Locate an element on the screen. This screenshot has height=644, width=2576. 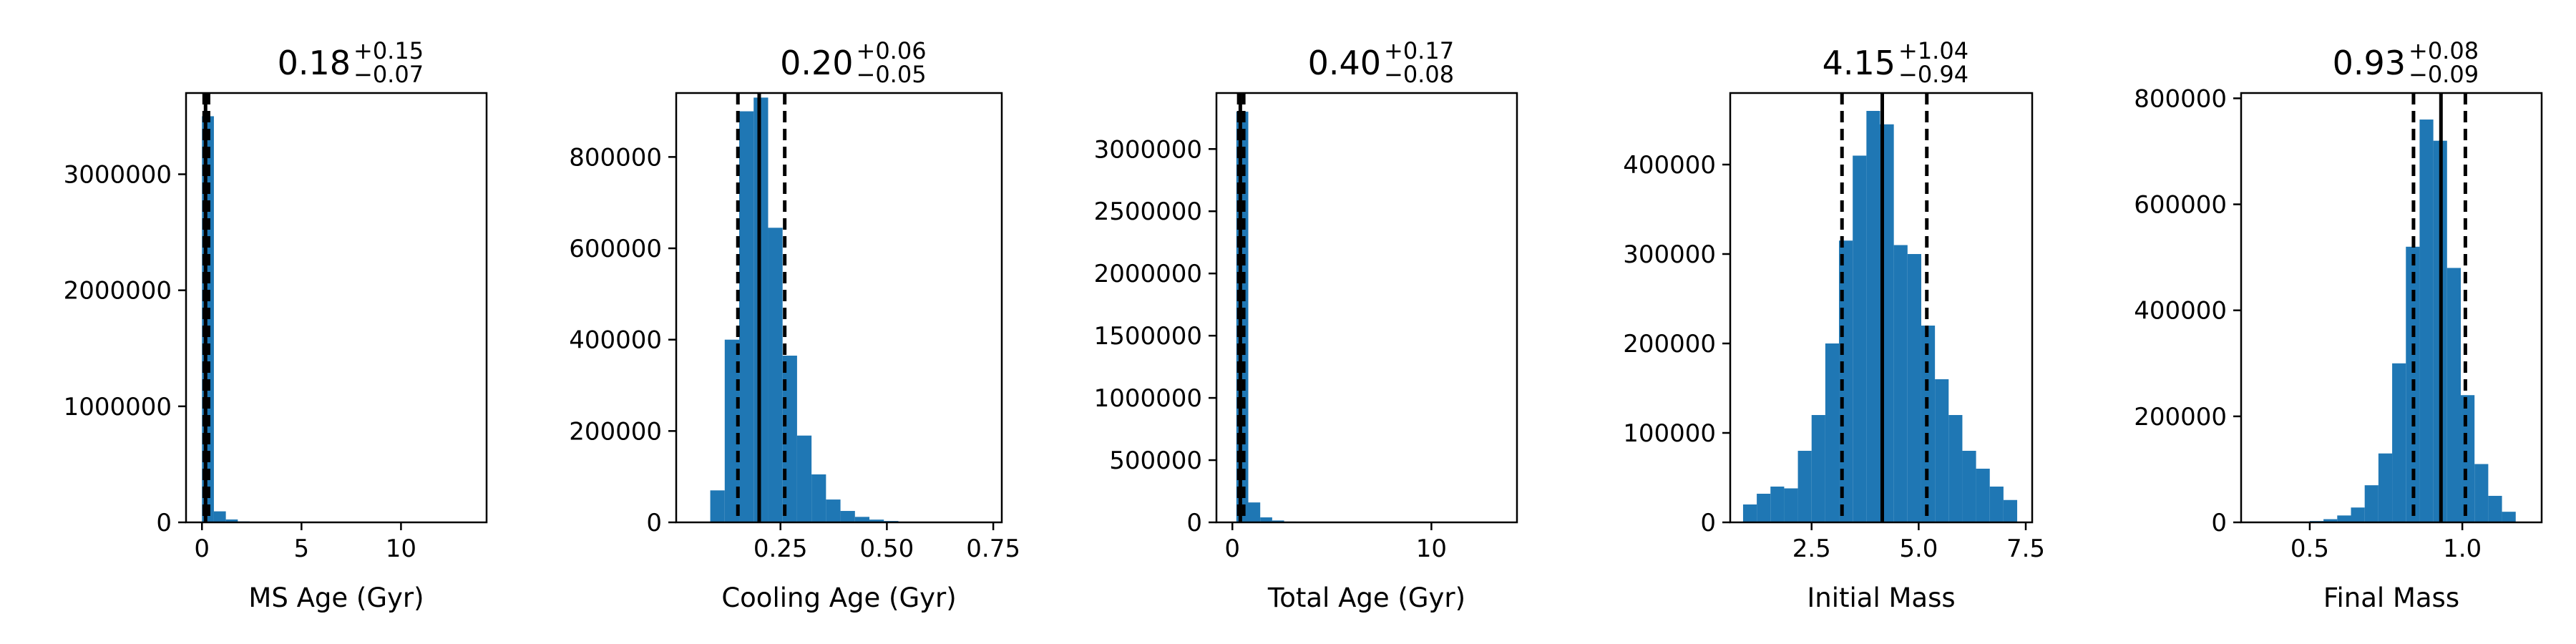
x-axis-label: Final Mass is located at coordinates (2391, 597).